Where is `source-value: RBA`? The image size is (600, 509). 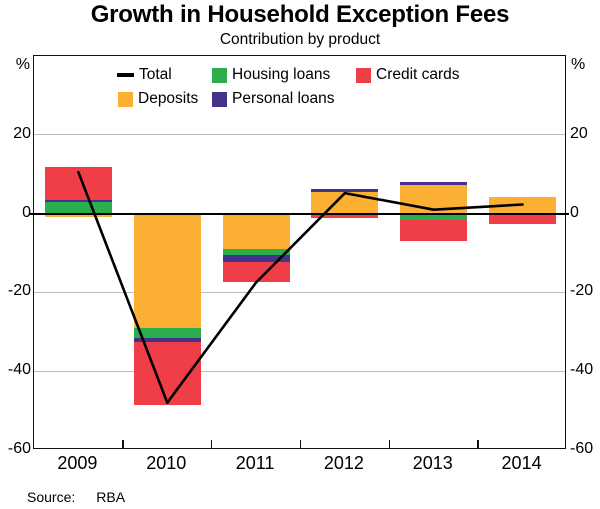 source-value: RBA is located at coordinates (111, 497).